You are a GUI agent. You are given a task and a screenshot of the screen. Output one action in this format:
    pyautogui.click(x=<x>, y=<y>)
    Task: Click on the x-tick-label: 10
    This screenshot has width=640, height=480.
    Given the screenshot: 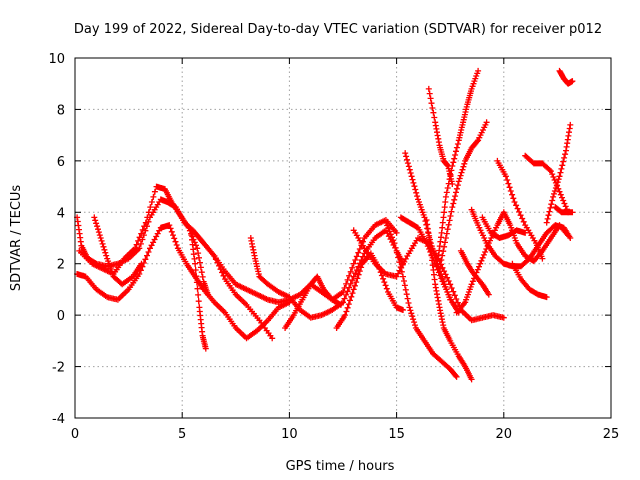 What is the action you would take?
    pyautogui.click(x=289, y=434)
    